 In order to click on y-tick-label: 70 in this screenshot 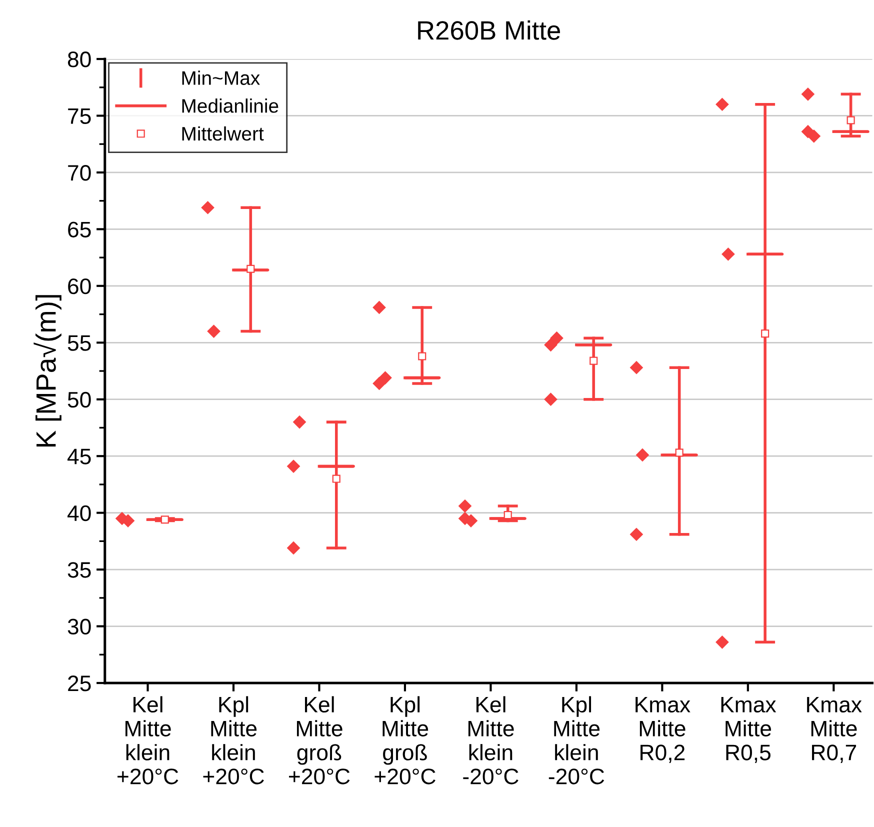, I will do `click(79, 172)`.